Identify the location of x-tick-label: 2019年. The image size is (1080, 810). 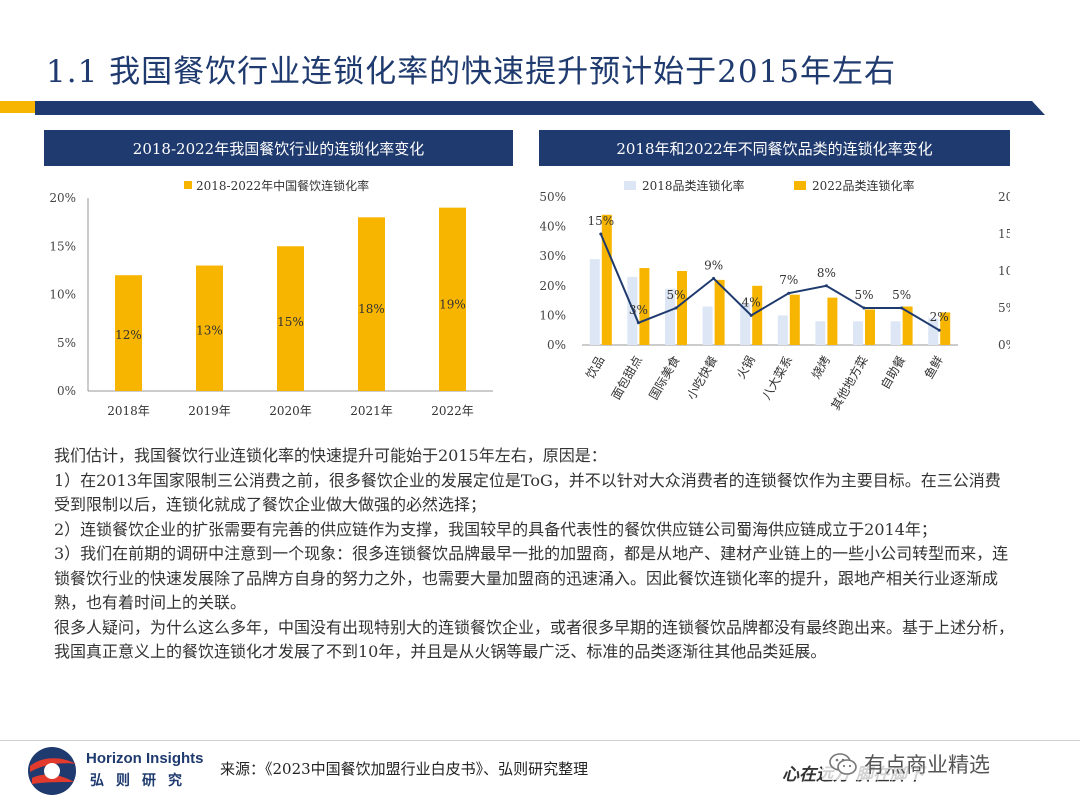
(209, 411).